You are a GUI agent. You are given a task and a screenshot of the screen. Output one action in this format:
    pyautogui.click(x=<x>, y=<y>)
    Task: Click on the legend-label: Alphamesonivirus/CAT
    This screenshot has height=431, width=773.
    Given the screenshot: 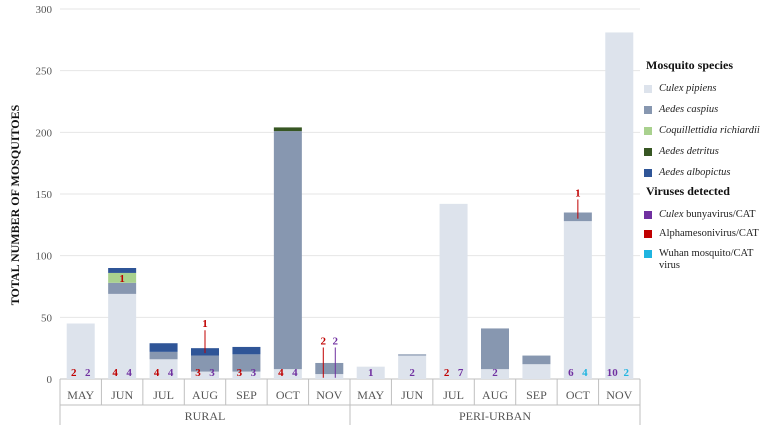 What is the action you would take?
    pyautogui.click(x=709, y=233)
    